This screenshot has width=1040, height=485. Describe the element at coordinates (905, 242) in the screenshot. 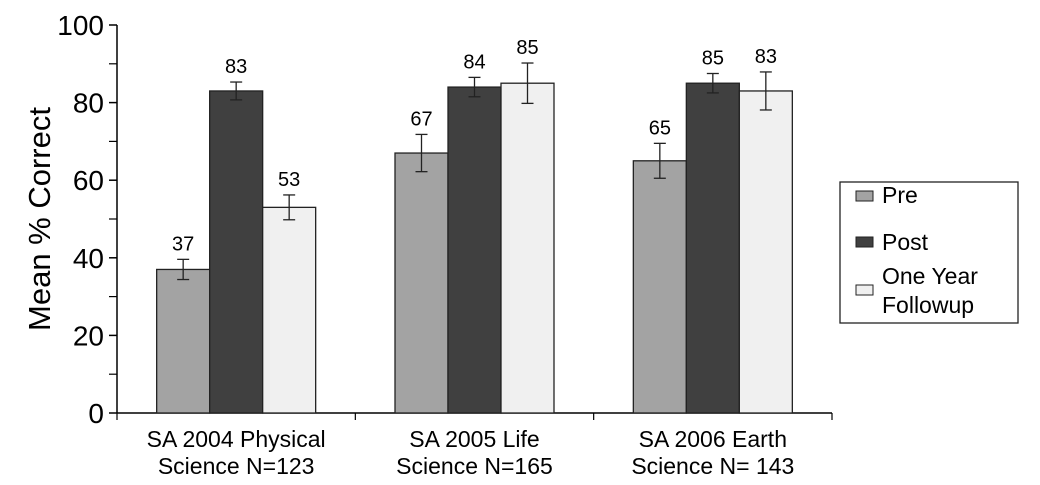

I see `legend-label: Post` at that location.